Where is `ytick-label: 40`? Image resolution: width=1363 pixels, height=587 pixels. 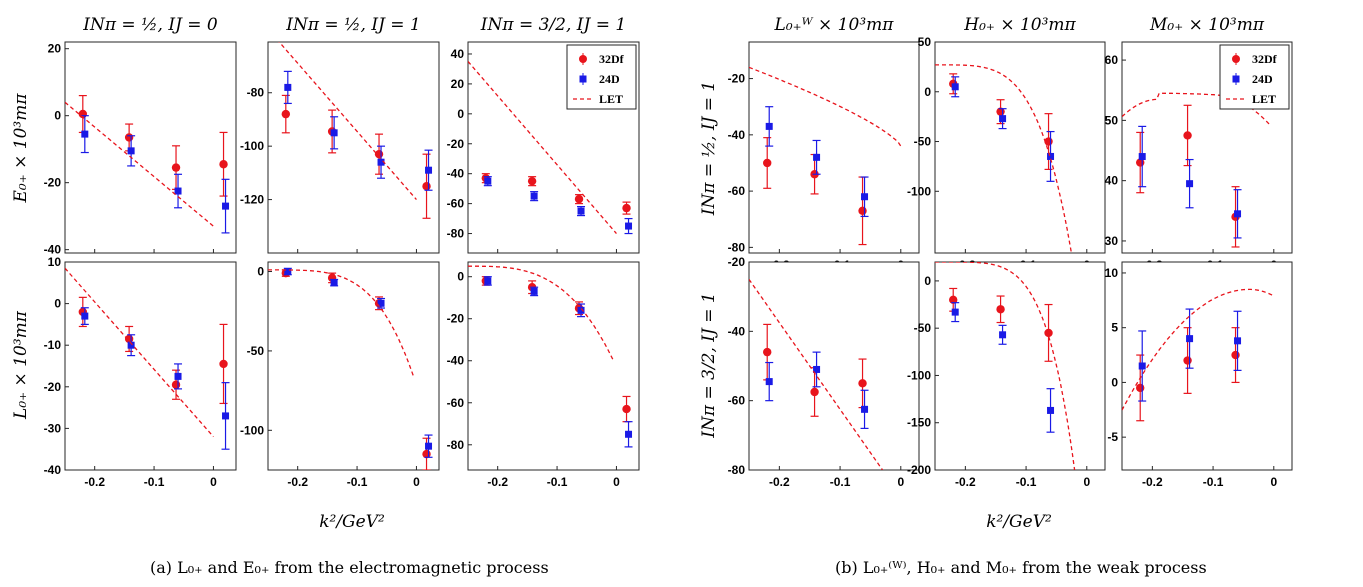 ytick-label: 40 is located at coordinates (1112, 181).